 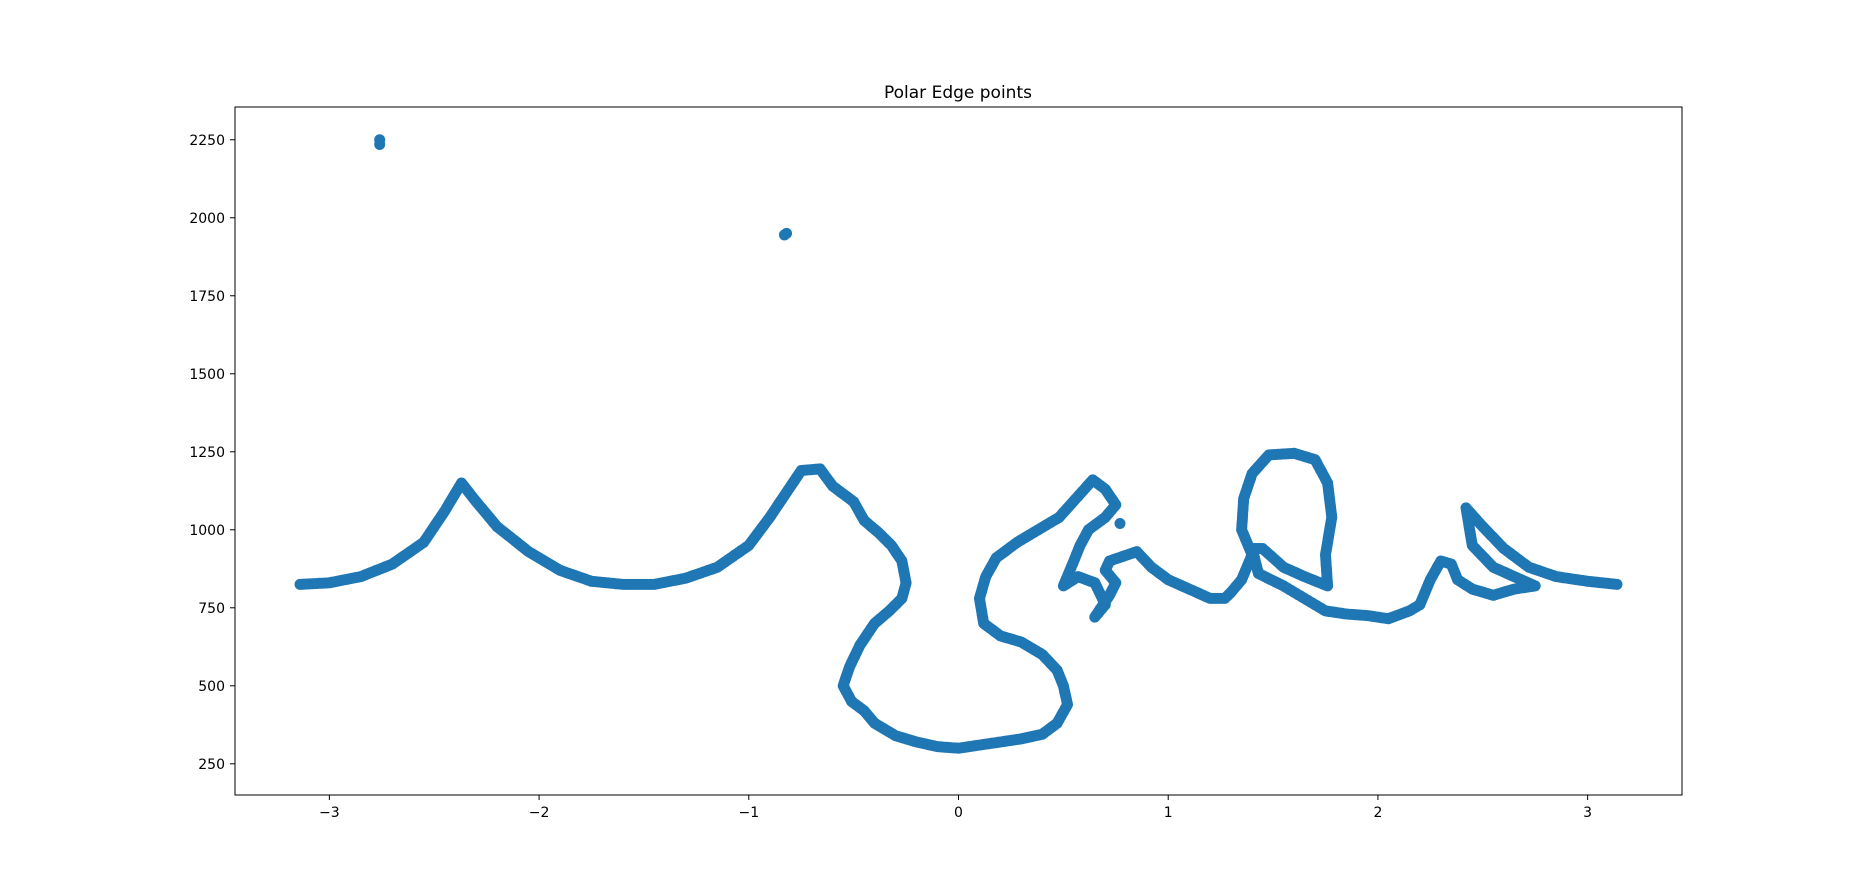 I want to click on y-tick-label: 750, so click(x=211, y=609).